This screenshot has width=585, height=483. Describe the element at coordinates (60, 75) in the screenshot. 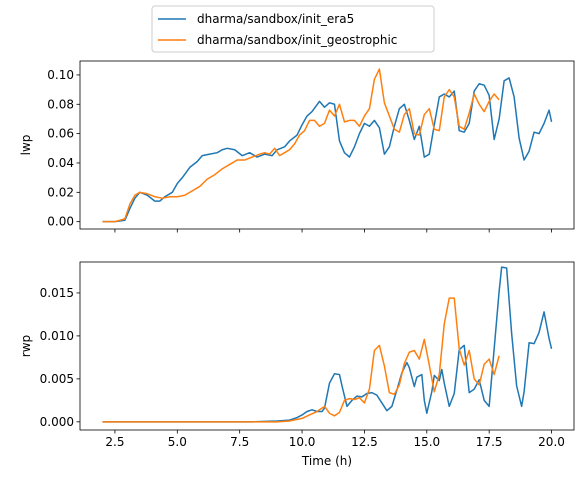

I see `lwp-y-tick-label: 0.10` at that location.